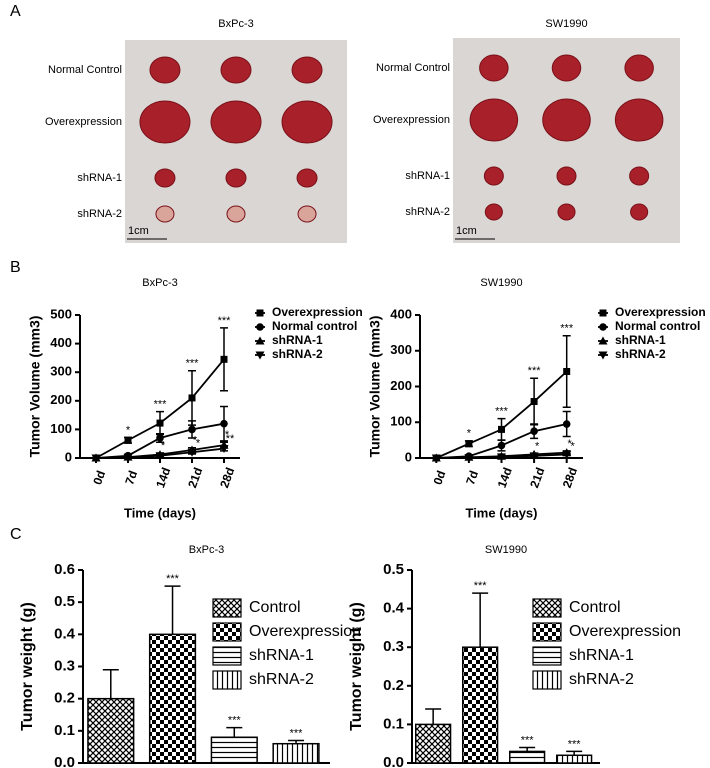 This screenshot has height=768, width=710. What do you see at coordinates (85, 70) in the screenshot?
I see `row-label: Normal Control` at bounding box center [85, 70].